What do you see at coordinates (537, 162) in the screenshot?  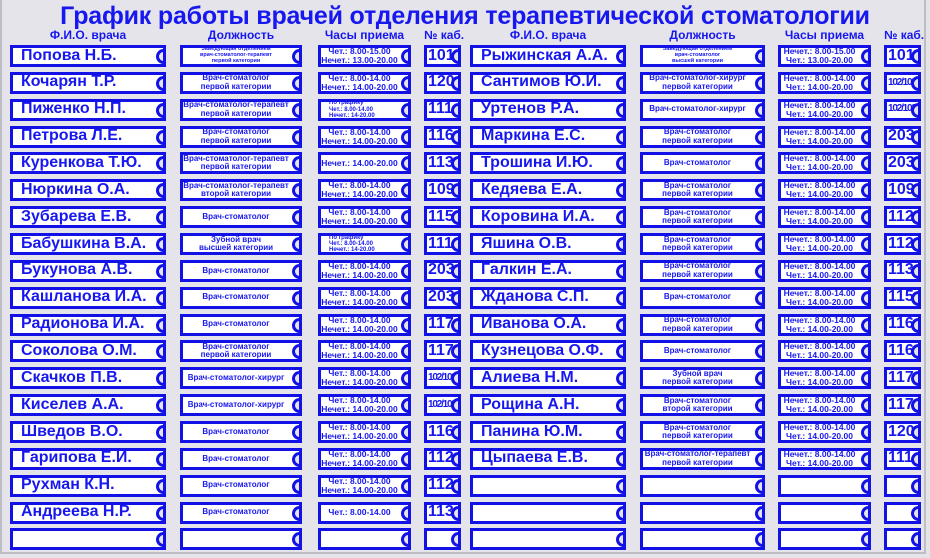 I see `doctor-name: Трошина И.Ю.` at bounding box center [537, 162].